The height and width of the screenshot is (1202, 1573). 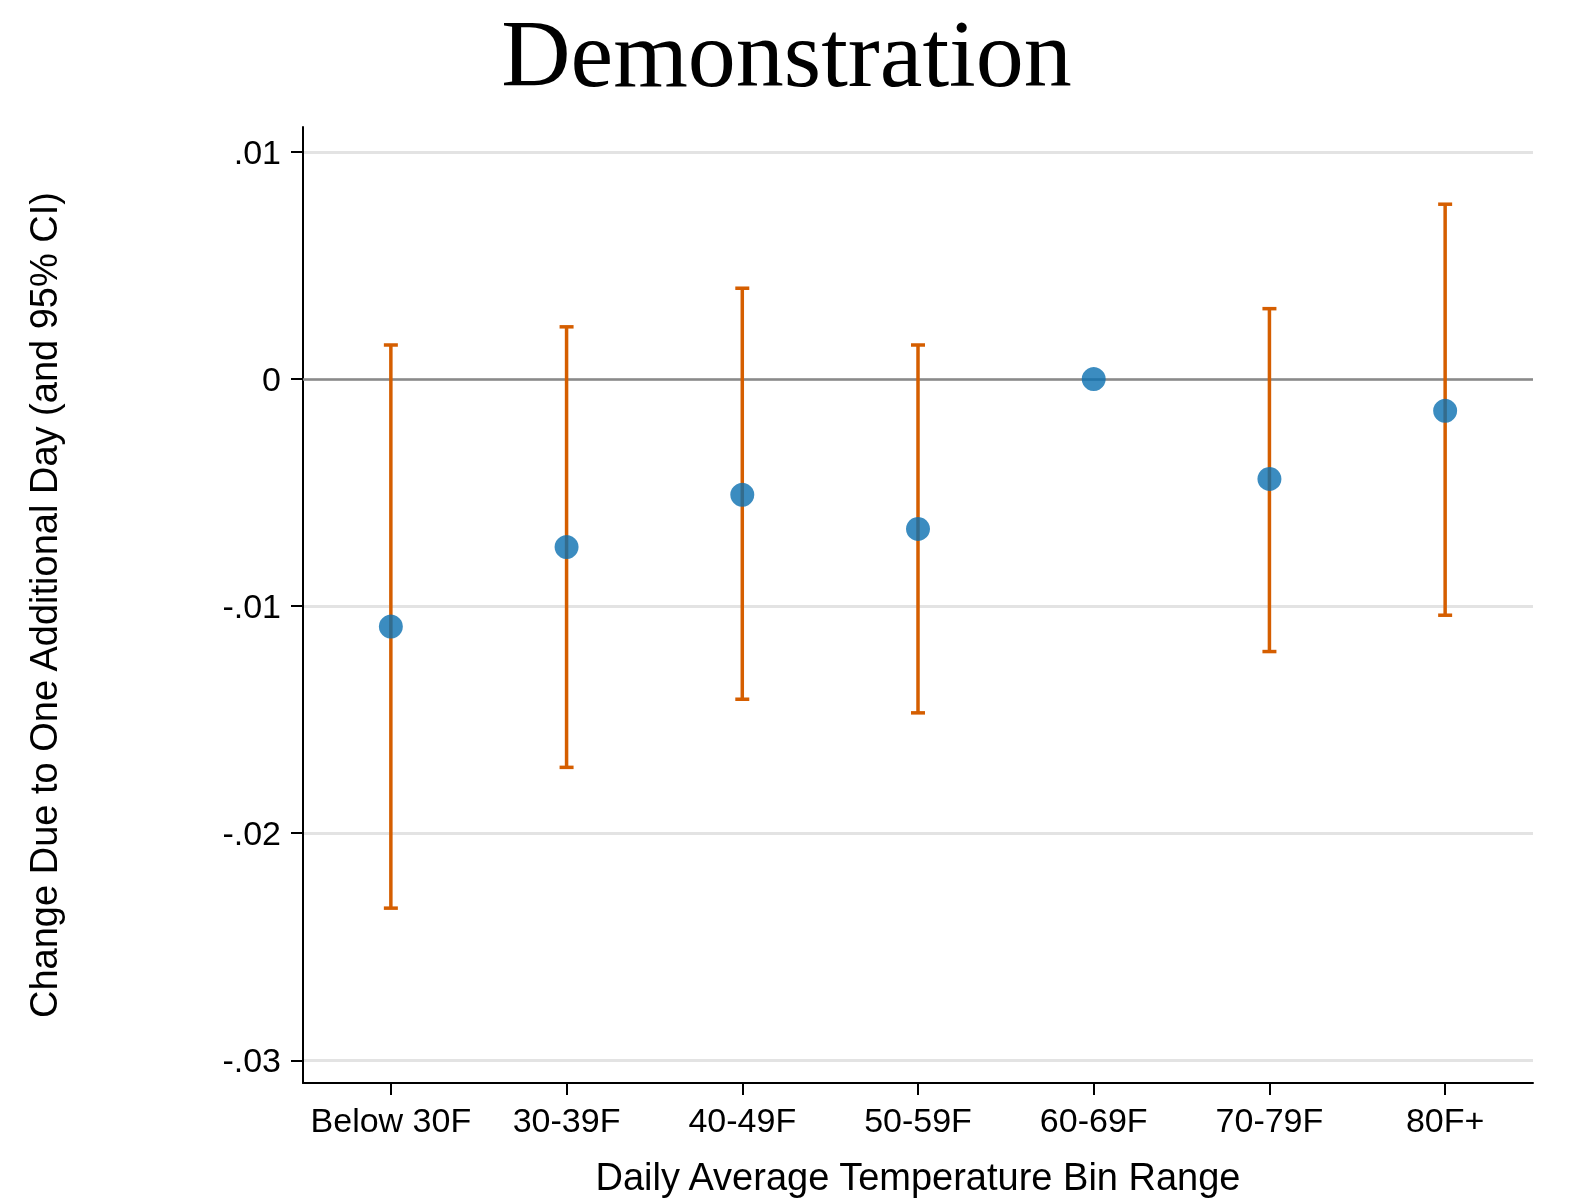 What do you see at coordinates (251, 833) in the screenshot?
I see `y-tick-label: -.02` at bounding box center [251, 833].